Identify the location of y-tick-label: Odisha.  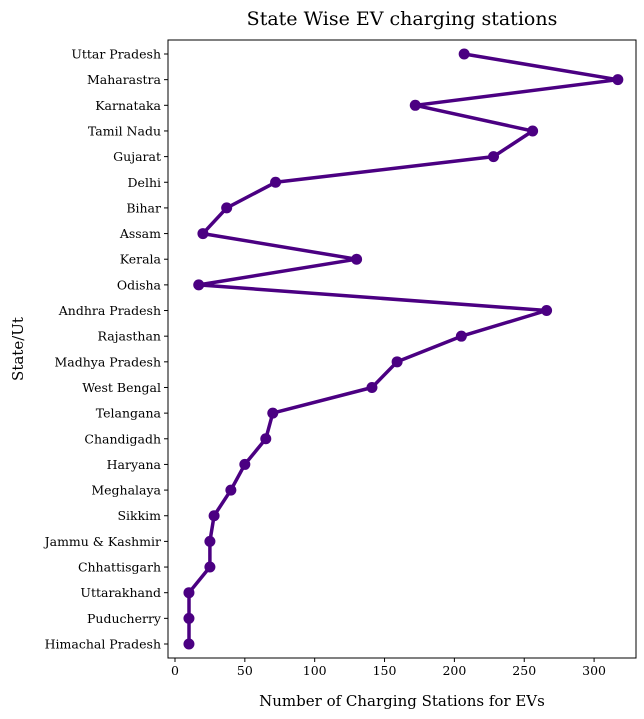
(139, 284).